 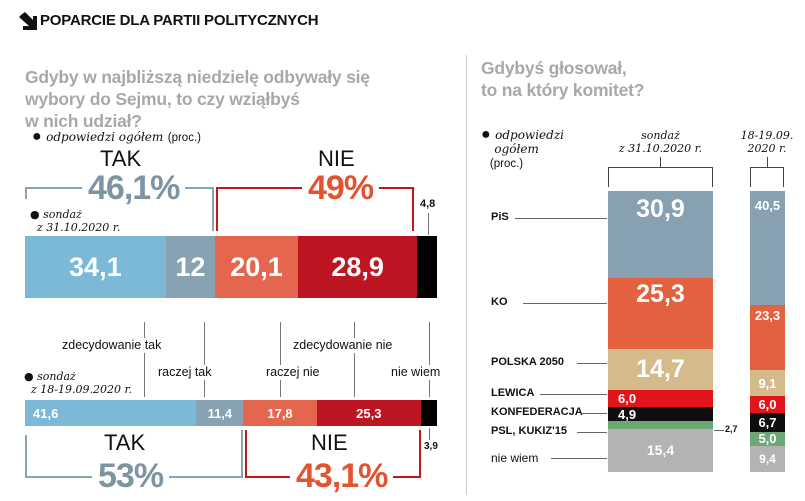 I want to click on bar-segment-pis: 30,9, so click(x=660, y=234).